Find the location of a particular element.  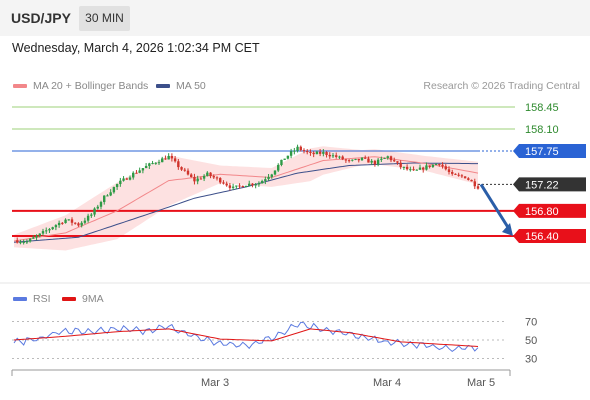

rsi-line is located at coordinates (246, 337).